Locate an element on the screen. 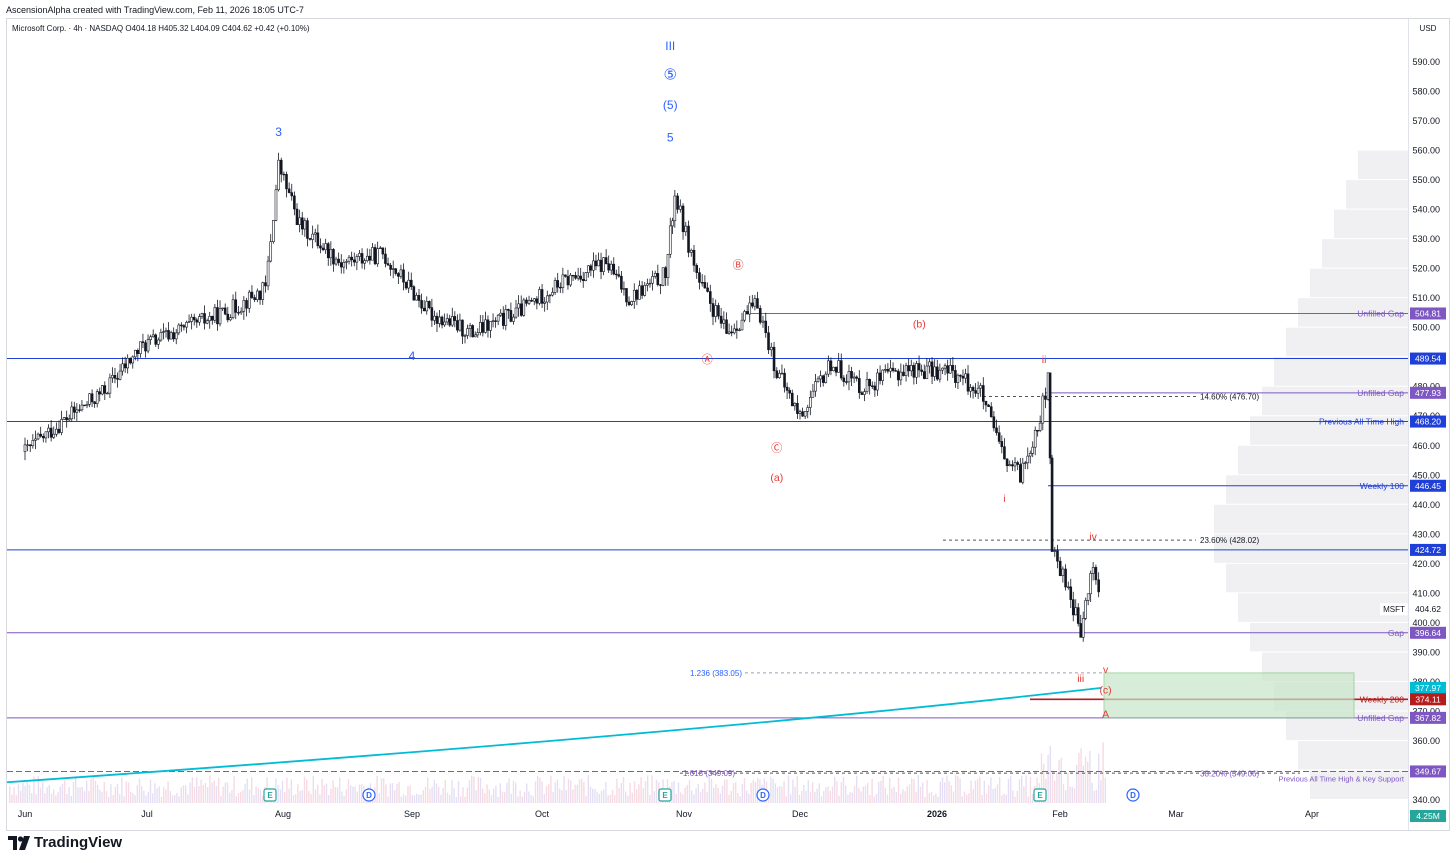 This screenshot has height=863, width=1456. x-tick-label: Jun is located at coordinates (25, 814).